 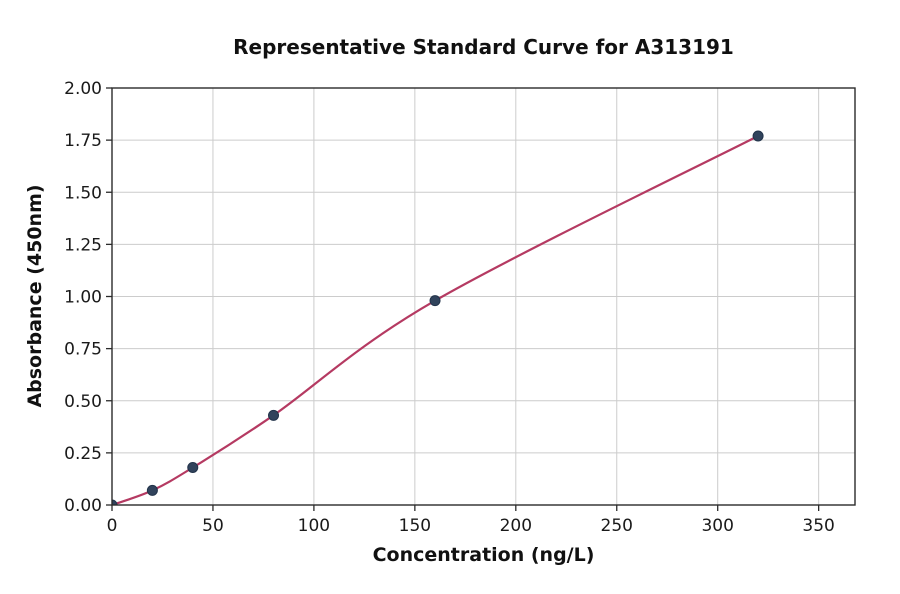 What do you see at coordinates (516, 526) in the screenshot?
I see `x-tick-label: 200` at bounding box center [516, 526].